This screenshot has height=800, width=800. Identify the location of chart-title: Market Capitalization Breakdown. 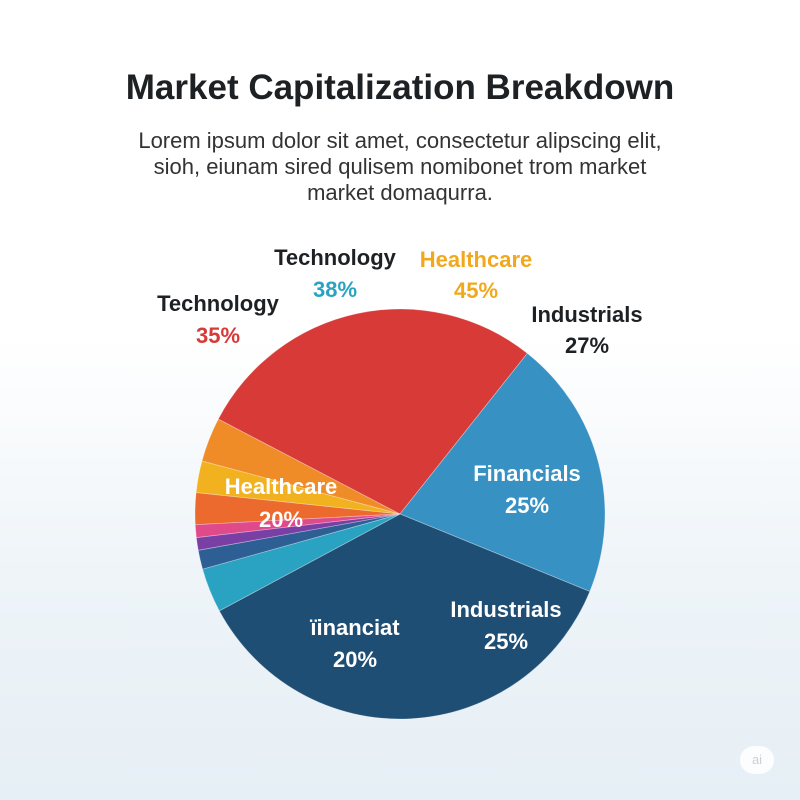
(400, 87).